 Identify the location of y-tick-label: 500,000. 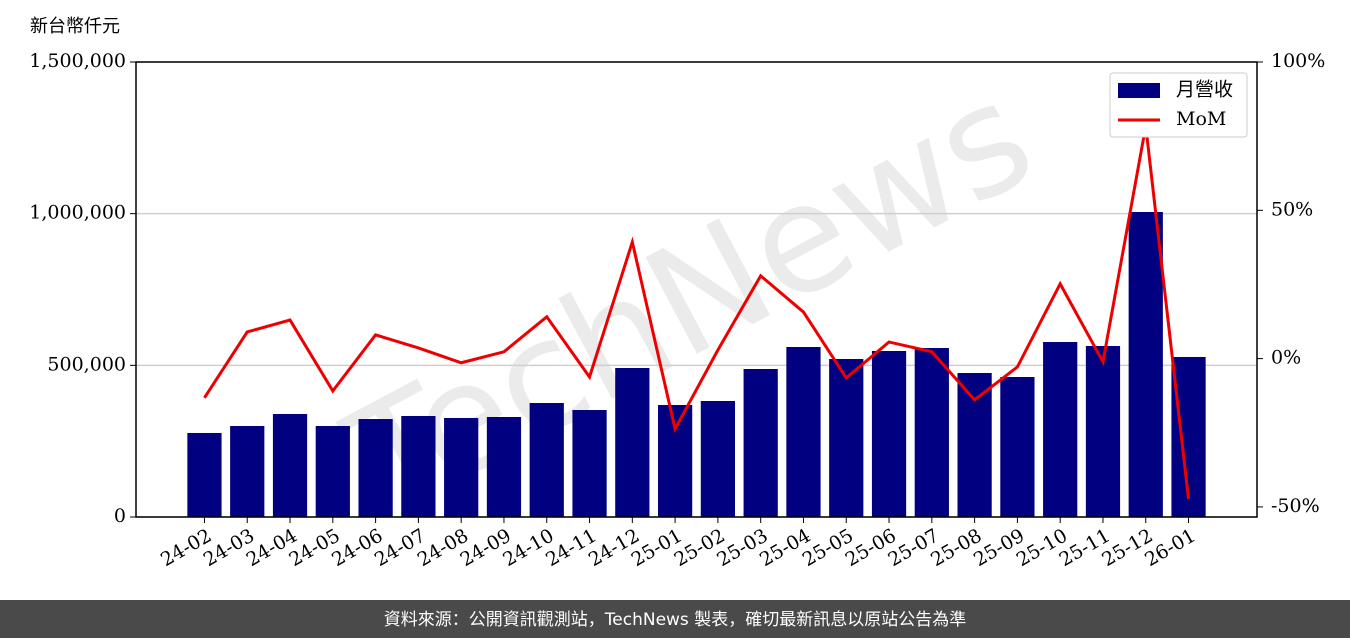
(86, 364).